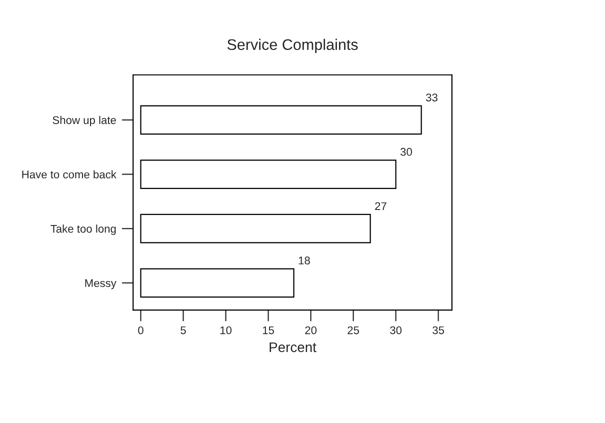  What do you see at coordinates (438, 330) in the screenshot?
I see `x-tick-label: 35` at bounding box center [438, 330].